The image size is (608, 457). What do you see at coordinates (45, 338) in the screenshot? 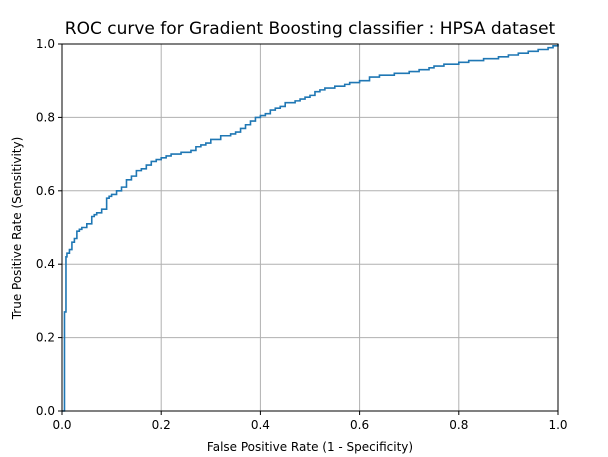
I see `y-tick-label: 0.2` at bounding box center [45, 338].